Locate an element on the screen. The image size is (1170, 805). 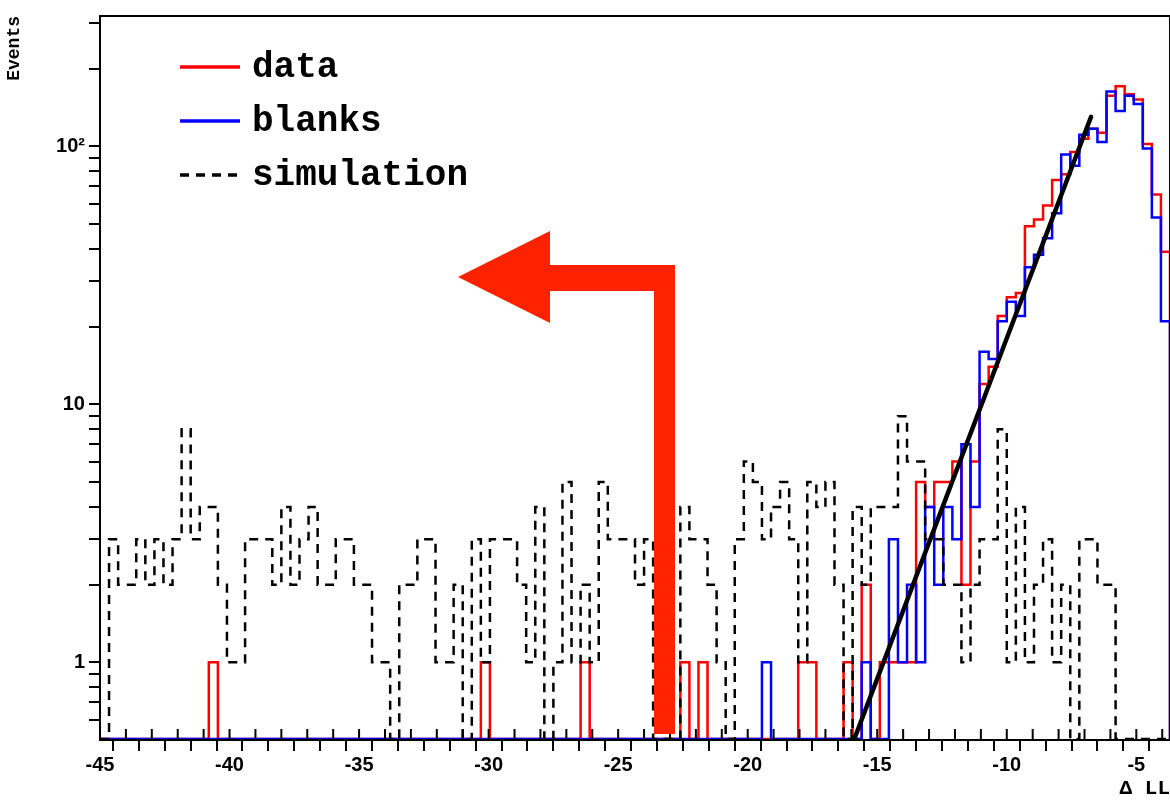
y-tick-label: 10 is located at coordinates (73, 402).